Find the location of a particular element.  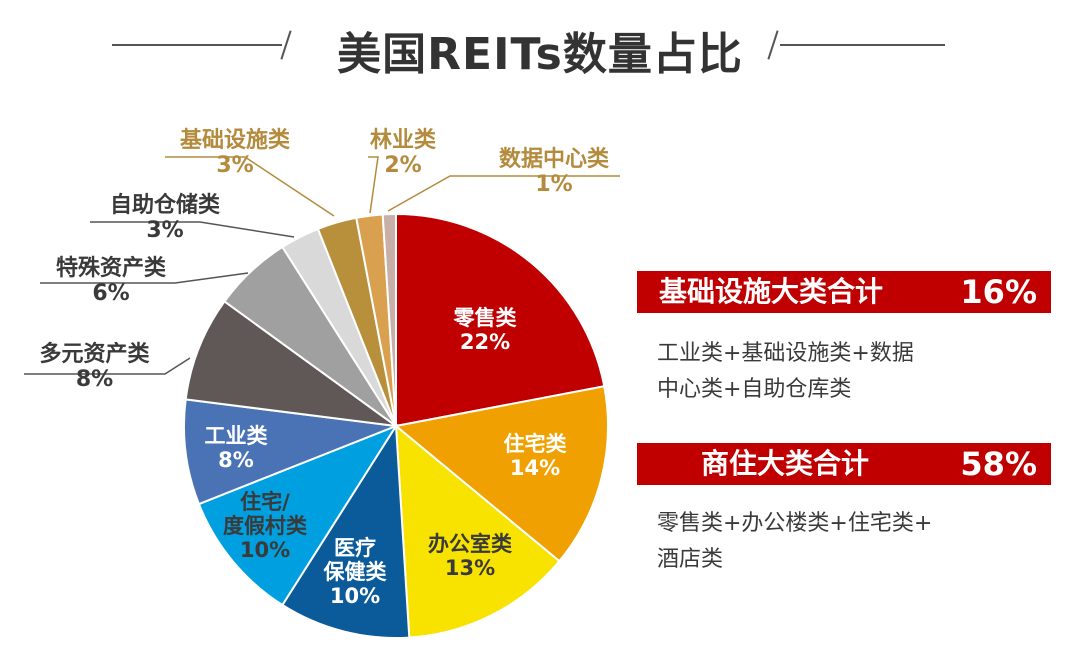

label-retail: 零售类 22% is located at coordinates (485, 330).